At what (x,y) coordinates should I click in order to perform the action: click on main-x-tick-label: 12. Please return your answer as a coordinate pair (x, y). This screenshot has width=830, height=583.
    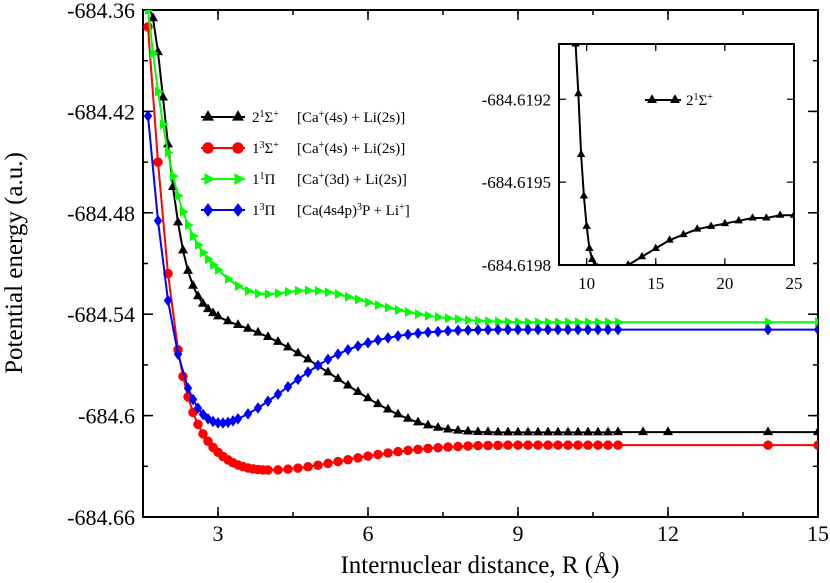
    Looking at the image, I should click on (668, 533).